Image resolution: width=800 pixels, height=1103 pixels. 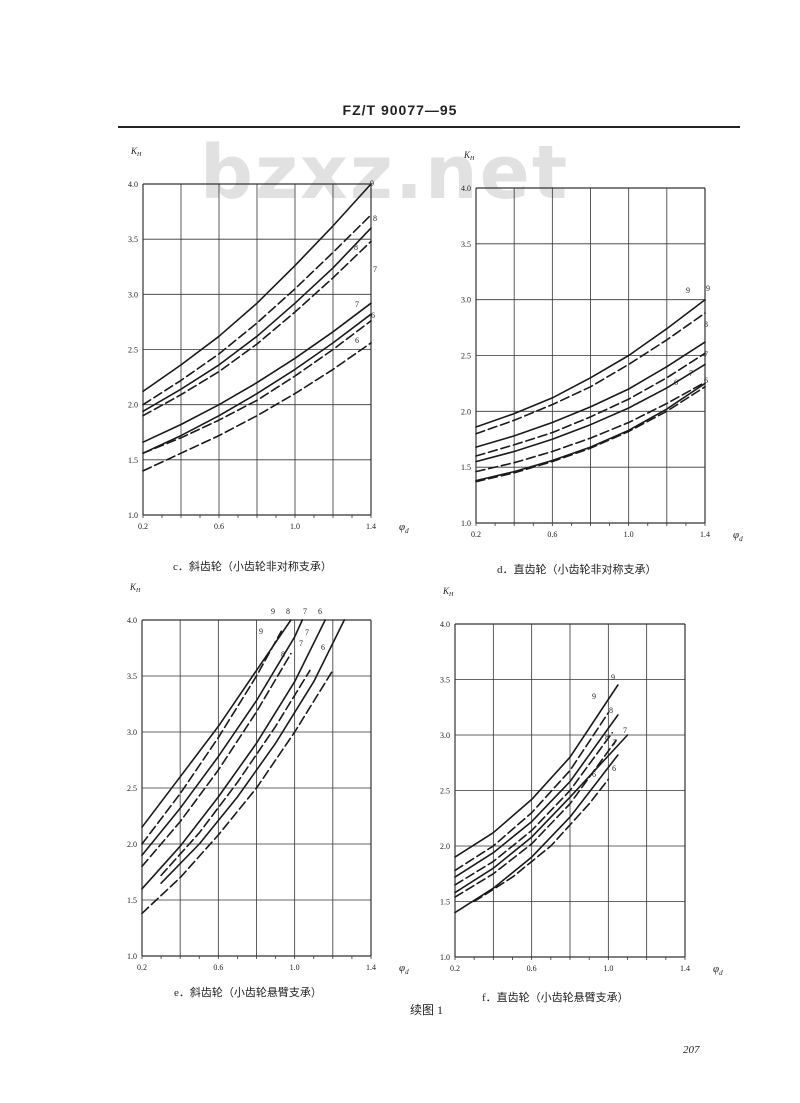 I want to click on series-line-9-dashed, so click(x=212, y=737).